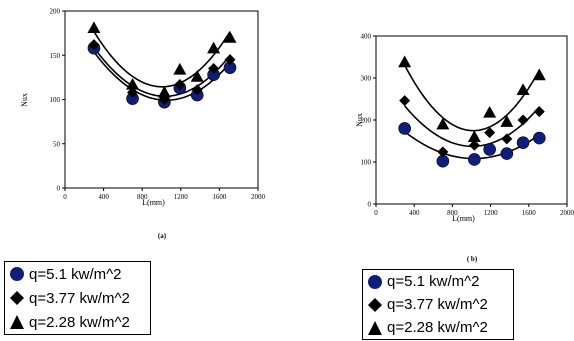 This screenshot has height=341, width=574. I want to click on legend-b: q=5.1 kw/m^2 q=3.77 kw/m^2 q=2.28 kw/m^2, so click(438, 304).